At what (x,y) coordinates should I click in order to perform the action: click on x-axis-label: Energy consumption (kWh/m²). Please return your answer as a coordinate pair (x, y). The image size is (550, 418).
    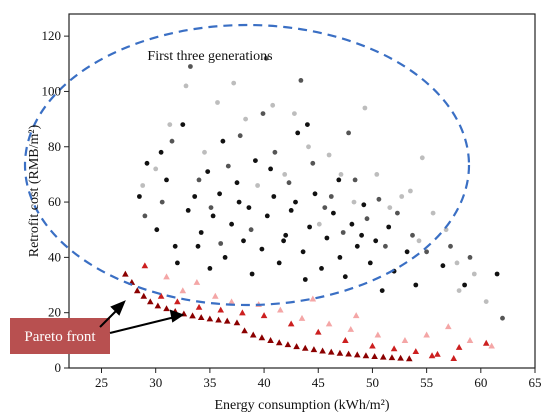
    Looking at the image, I should click on (301, 405).